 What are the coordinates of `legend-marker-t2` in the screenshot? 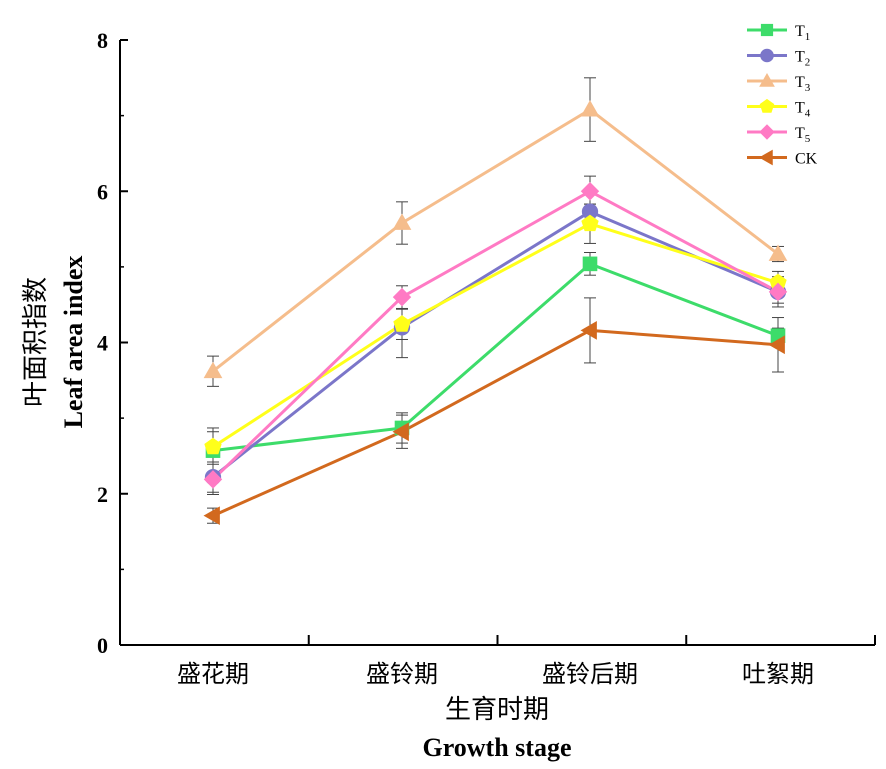 It's located at (767, 55).